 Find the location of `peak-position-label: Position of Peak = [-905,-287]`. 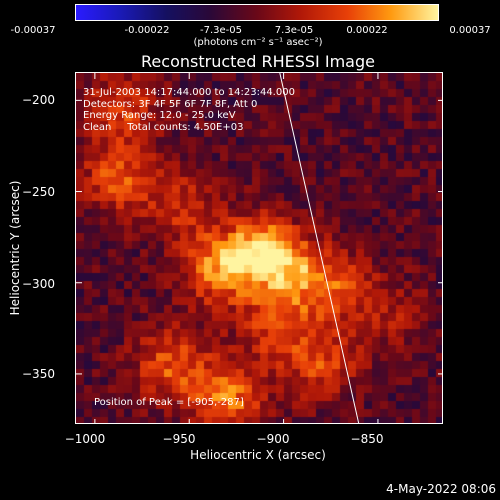

peak-position-label: Position of Peak = [-905,-287] is located at coordinates (169, 402).